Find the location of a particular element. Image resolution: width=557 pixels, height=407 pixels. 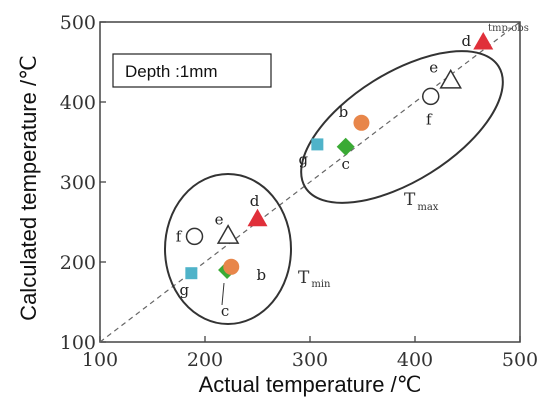

point-max-f-marker is located at coordinates (431, 96).